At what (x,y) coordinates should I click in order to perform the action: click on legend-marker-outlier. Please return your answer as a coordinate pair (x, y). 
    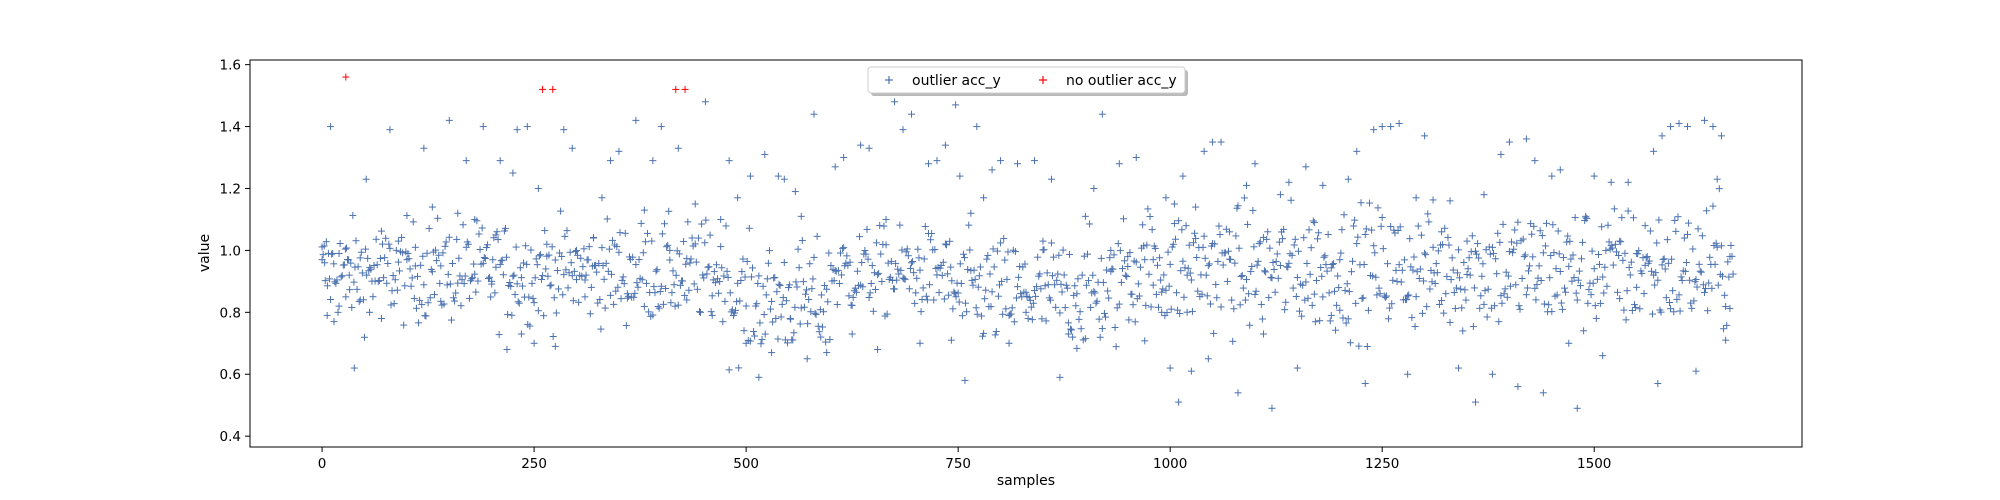
    Looking at the image, I should click on (889, 80).